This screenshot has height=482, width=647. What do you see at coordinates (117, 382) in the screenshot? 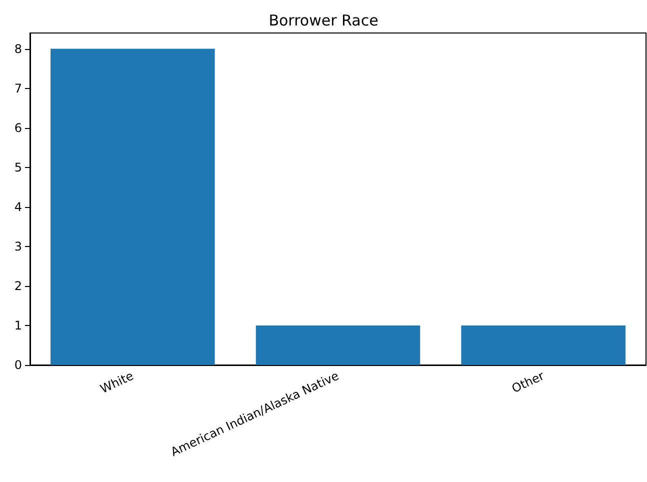
I see `x-tick-label: White` at bounding box center [117, 382].